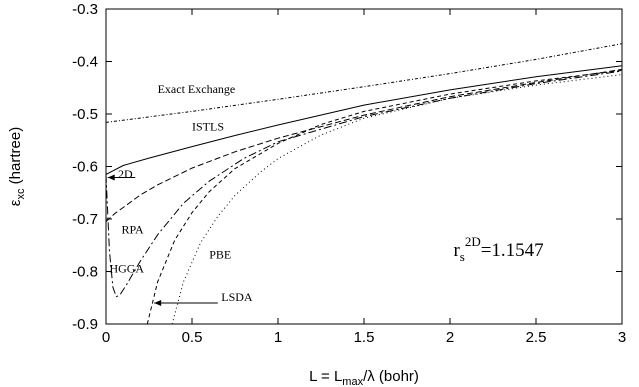  What do you see at coordinates (456, 250) in the screenshot?
I see `rs-label-base: r` at bounding box center [456, 250].